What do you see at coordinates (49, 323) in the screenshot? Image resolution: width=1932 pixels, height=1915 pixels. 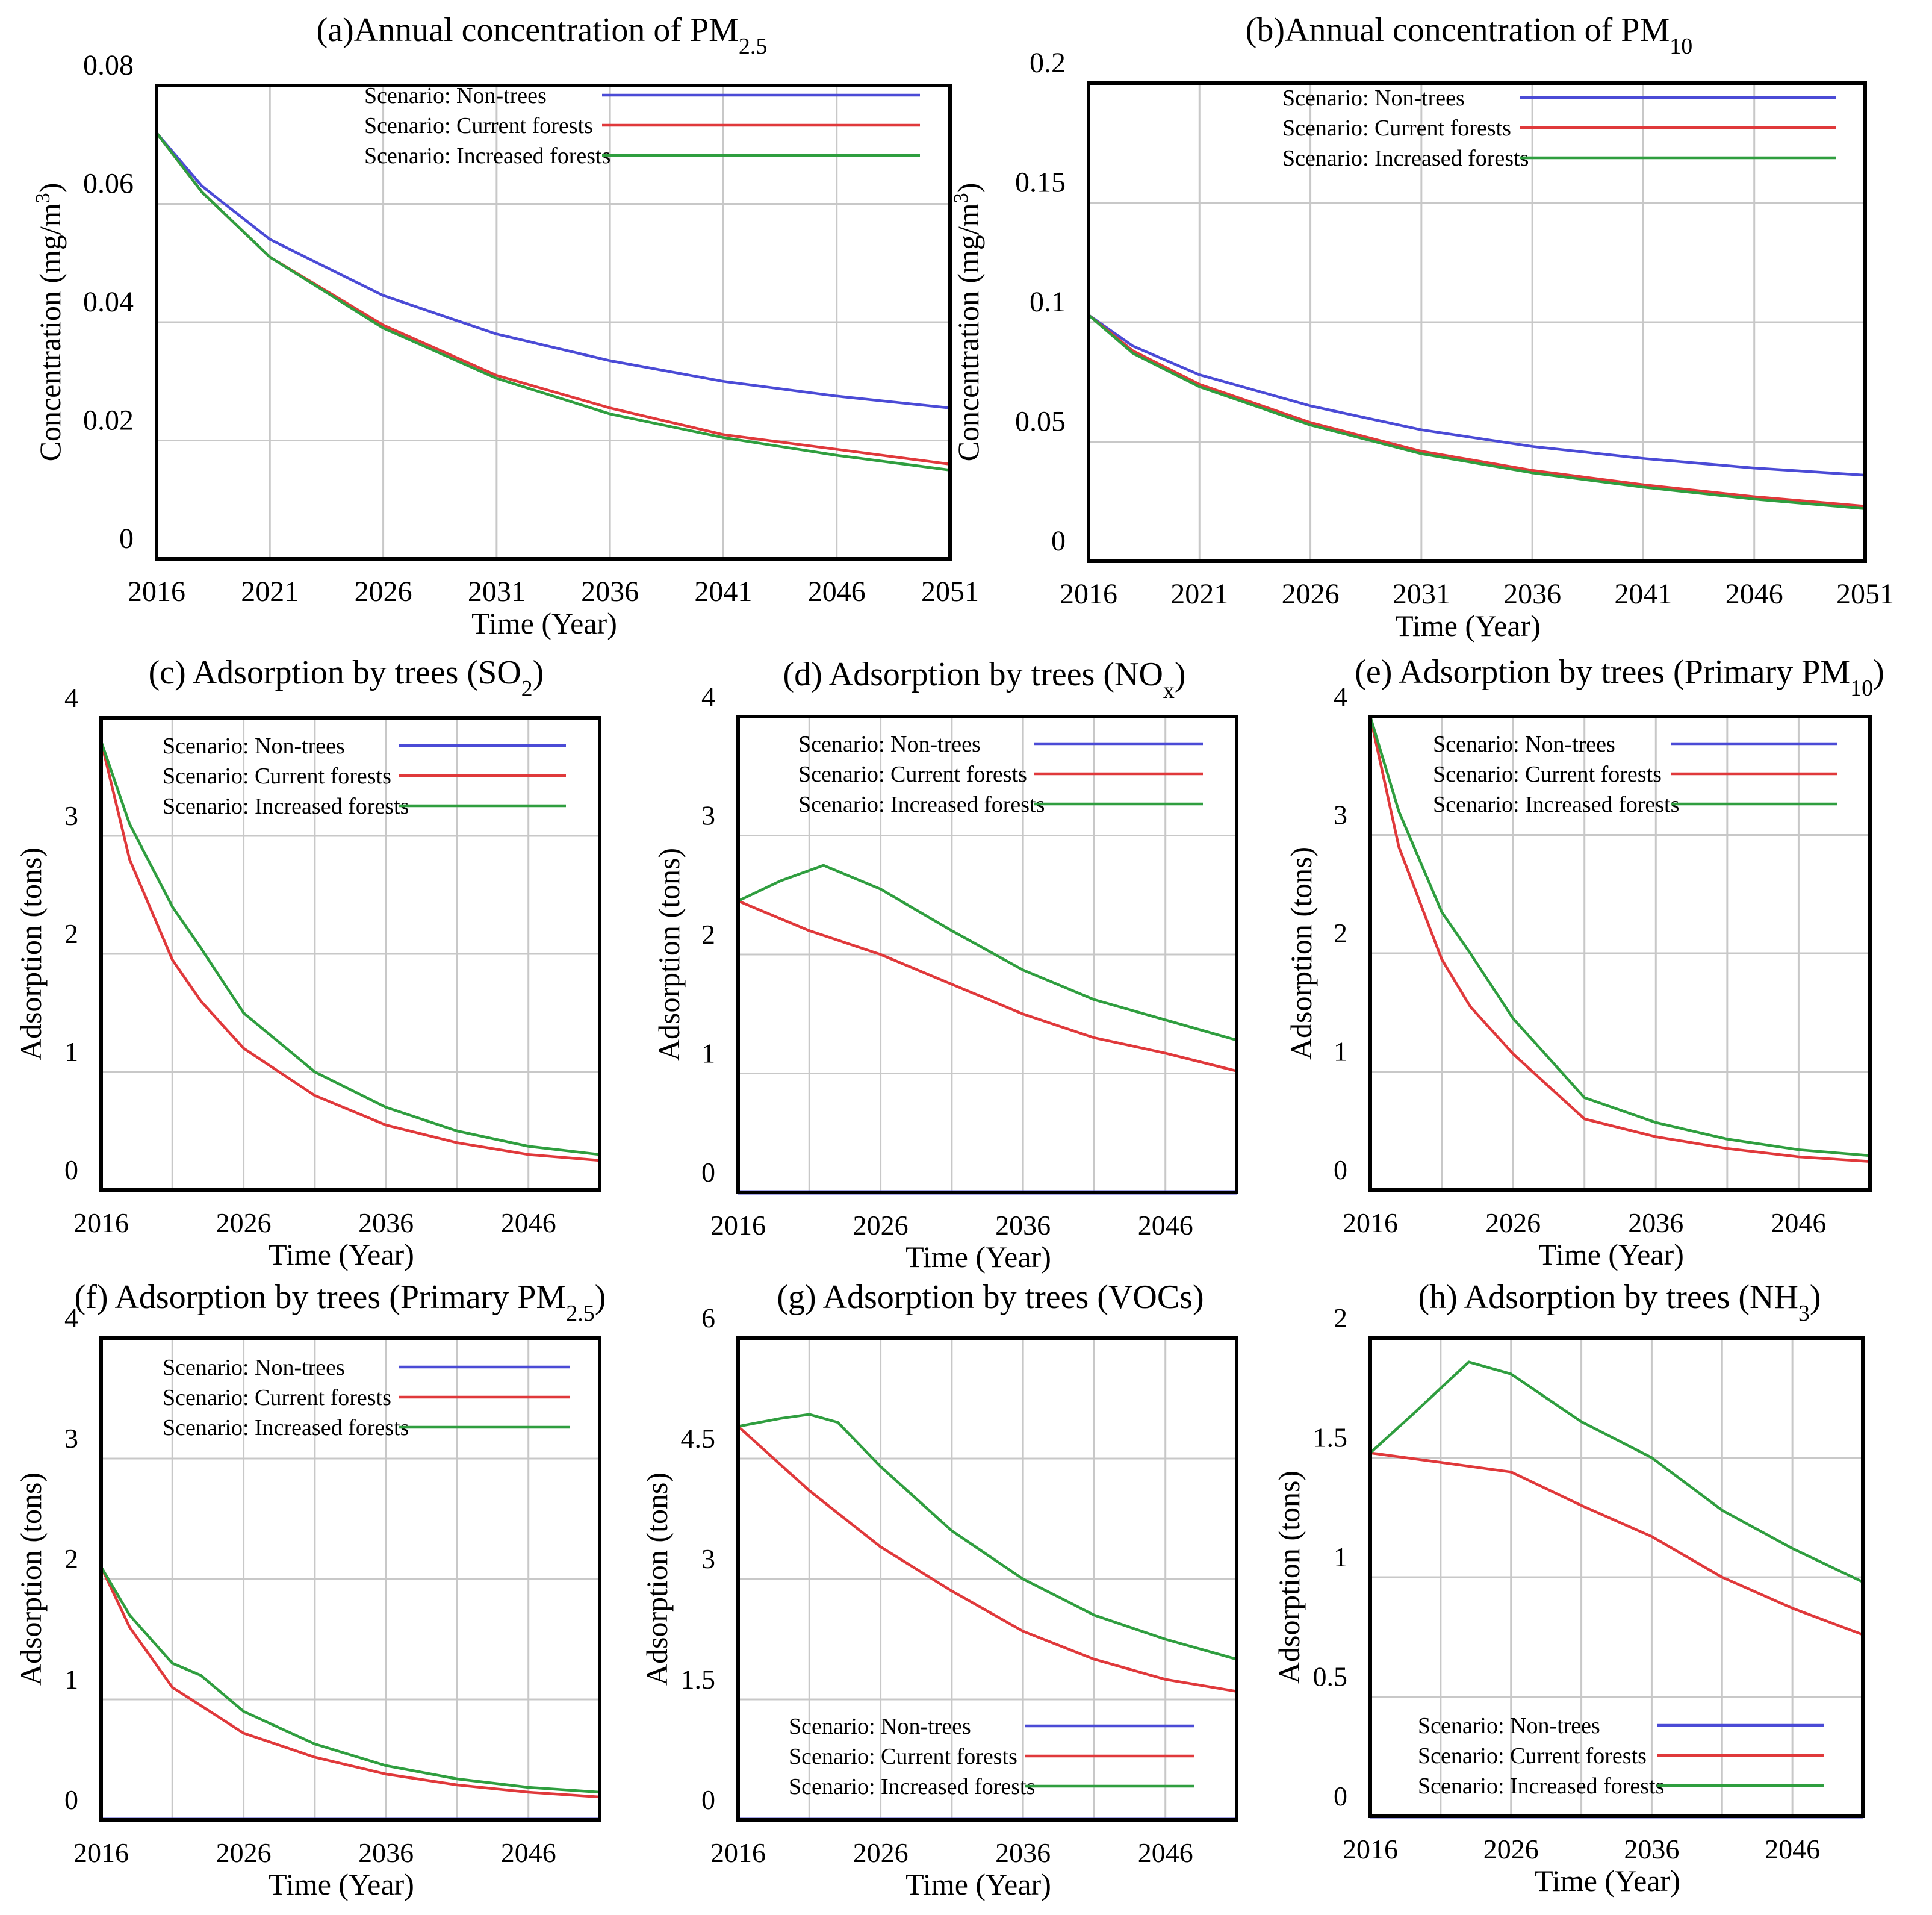 I see `y-axis-label: Concentration (mg/m3)` at bounding box center [49, 323].